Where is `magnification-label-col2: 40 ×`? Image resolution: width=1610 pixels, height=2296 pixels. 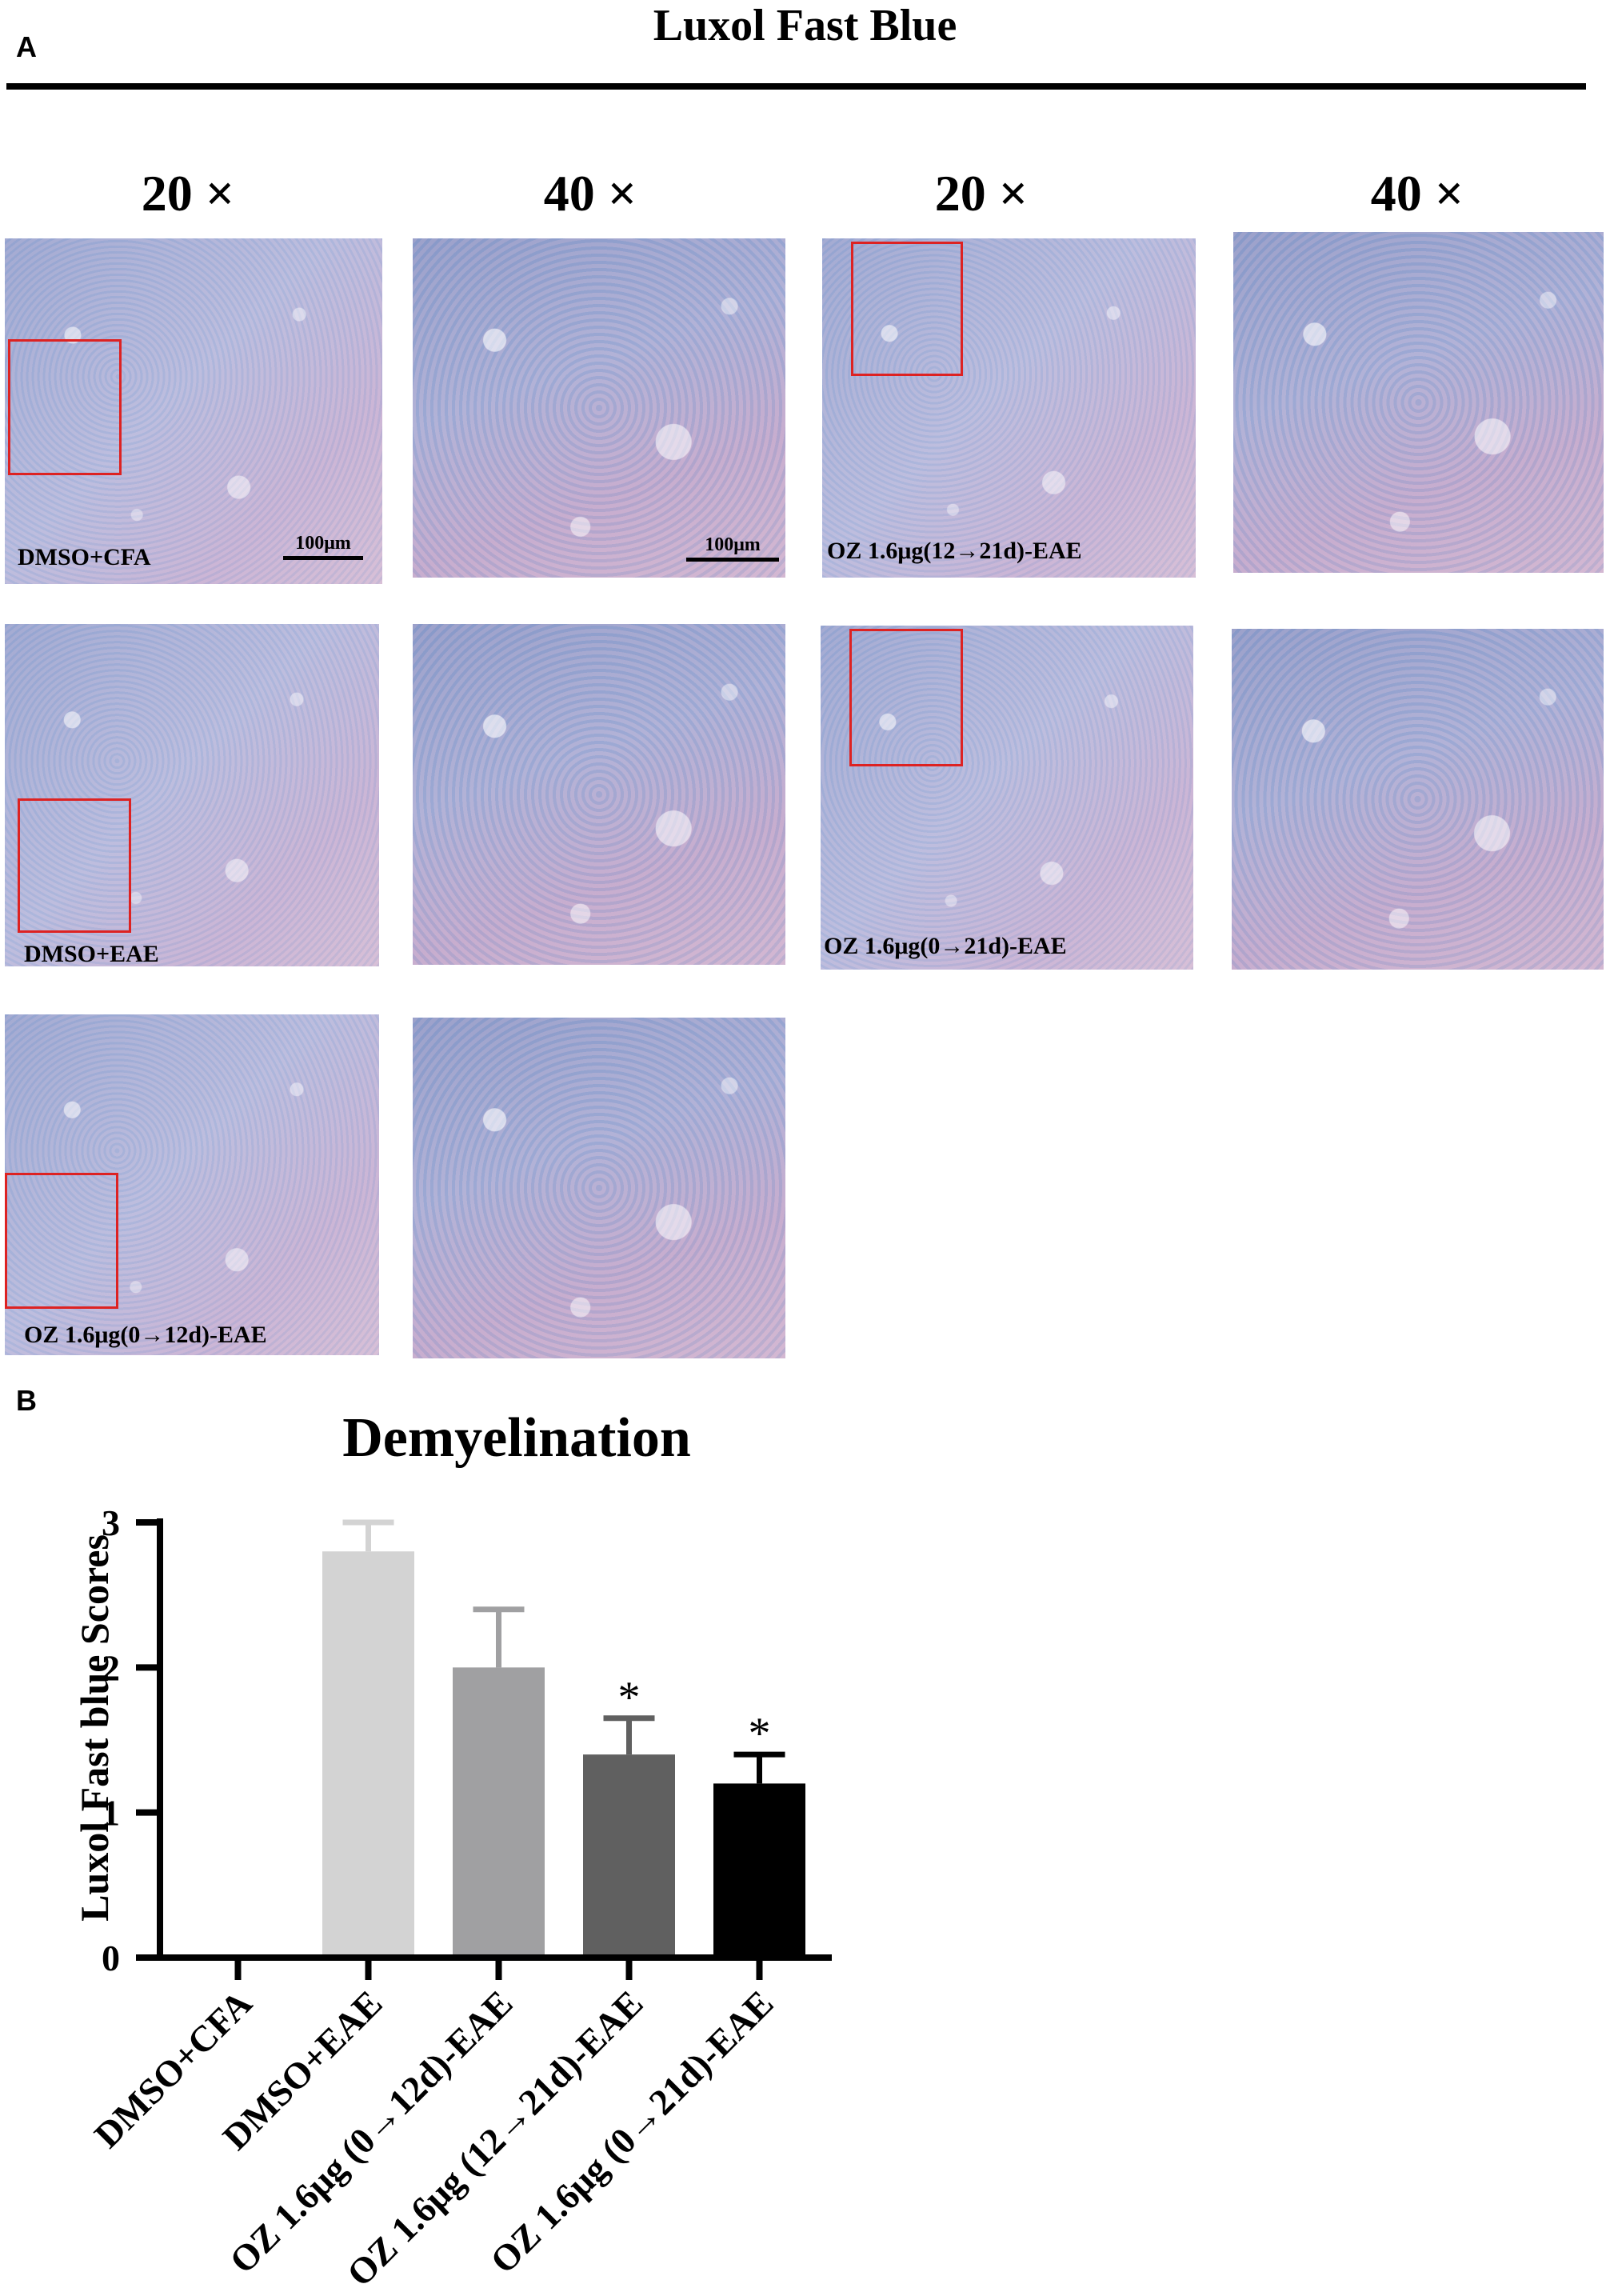 magnification-label-col2: 40 × is located at coordinates (590, 193).